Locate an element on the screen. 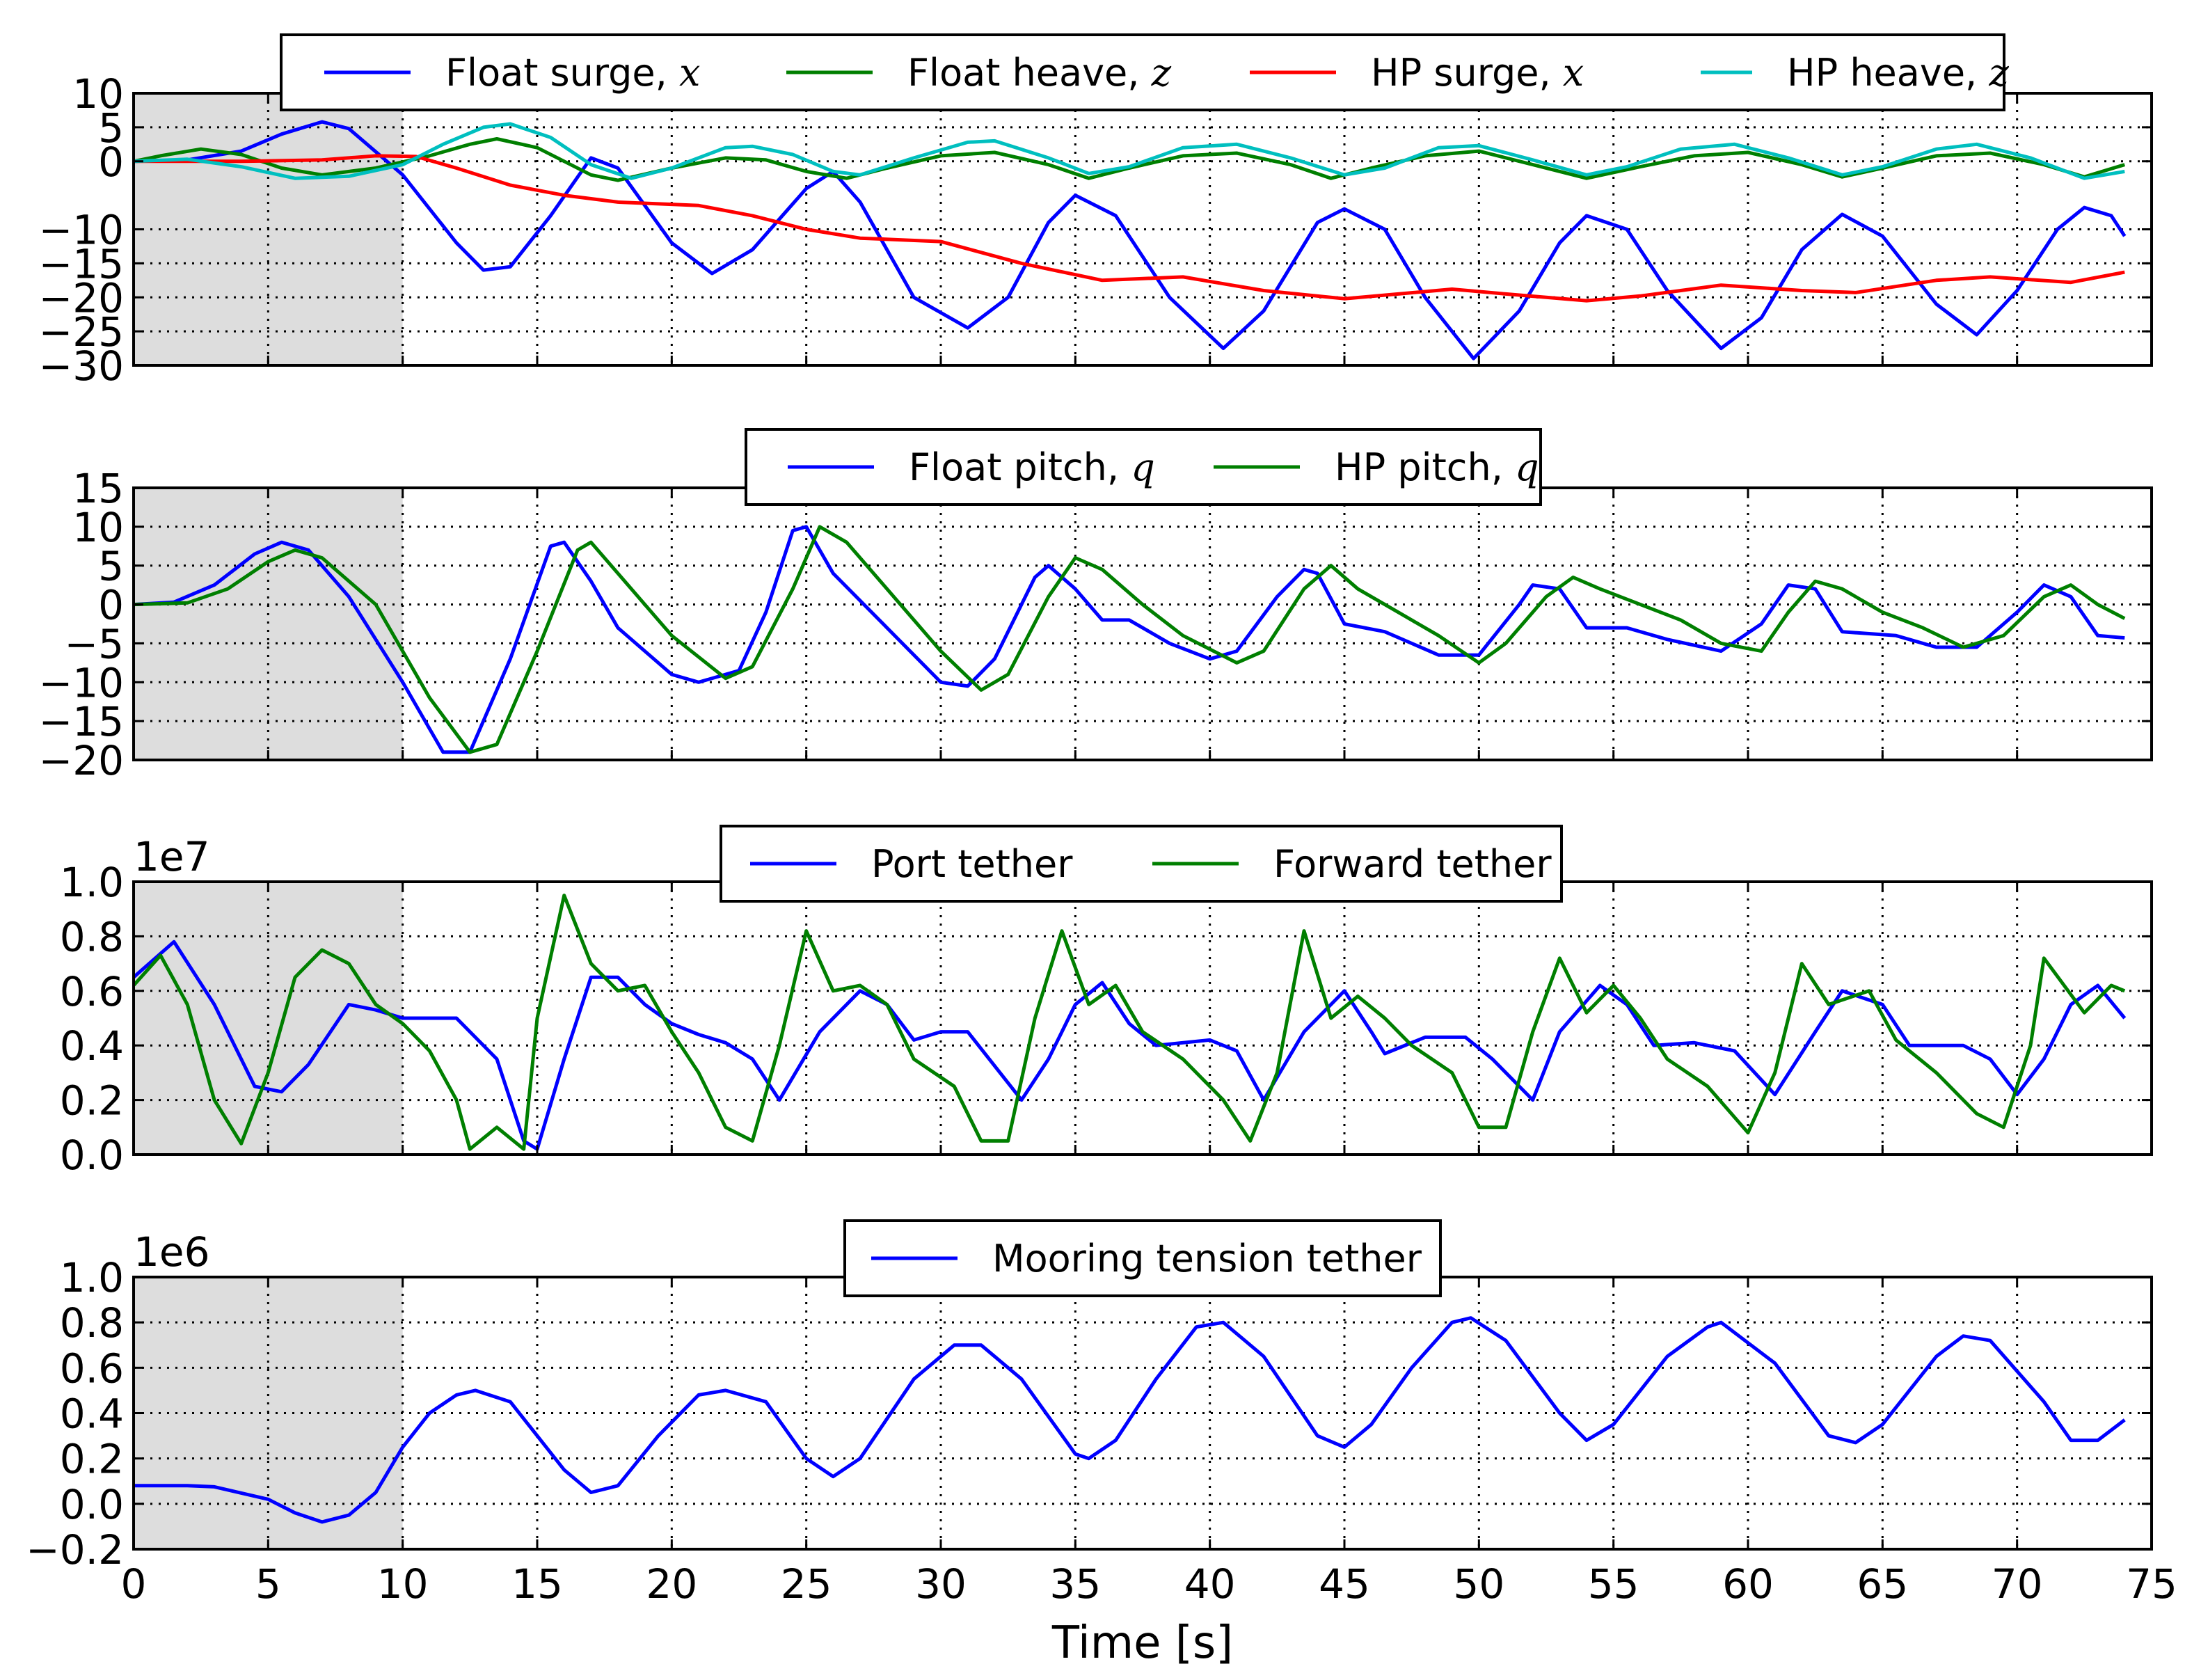 The height and width of the screenshot is (1680, 2185). y-tick-label: −30 is located at coordinates (81, 366).